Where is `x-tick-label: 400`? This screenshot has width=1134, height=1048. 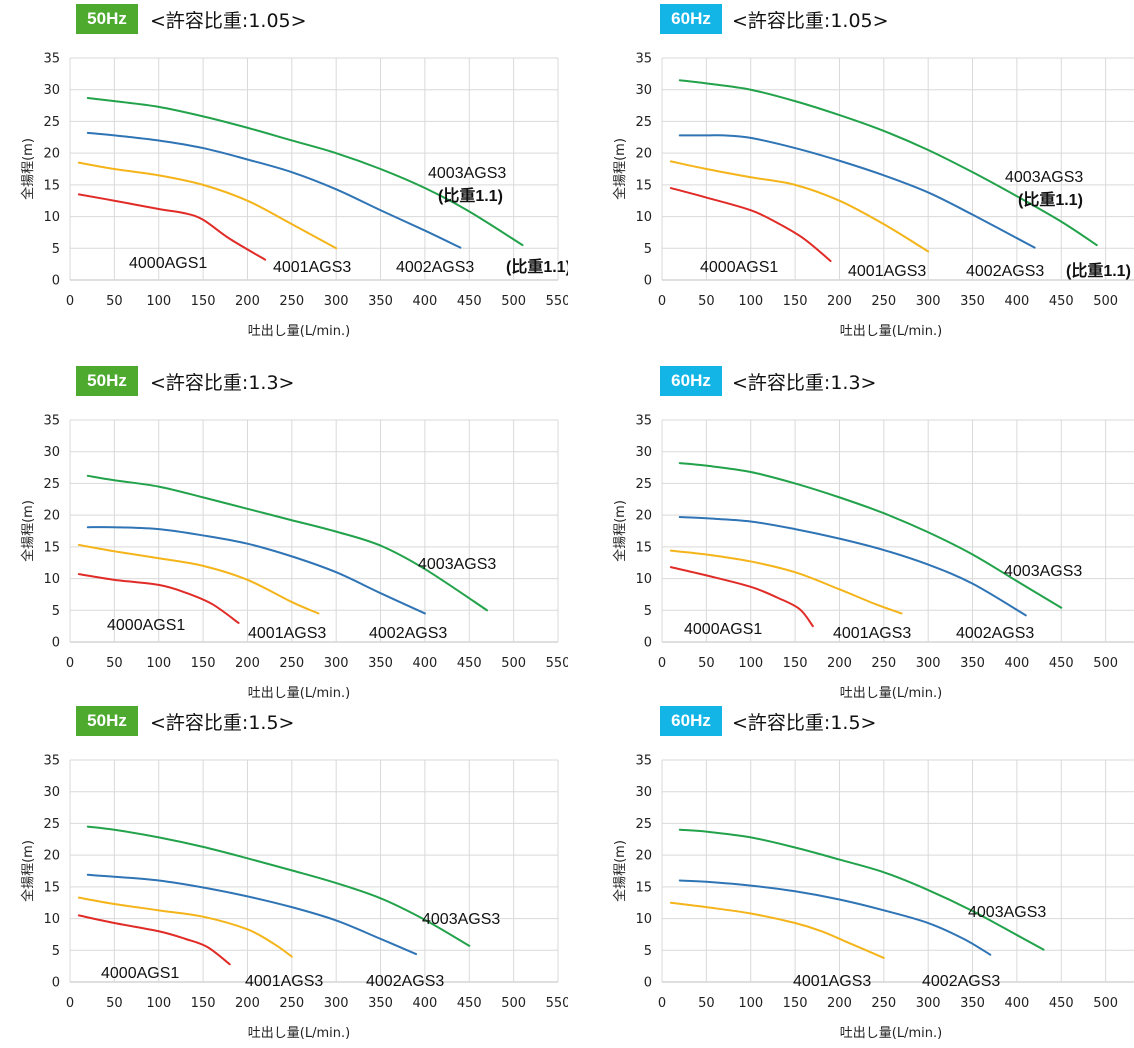 x-tick-label: 400 is located at coordinates (1016, 301).